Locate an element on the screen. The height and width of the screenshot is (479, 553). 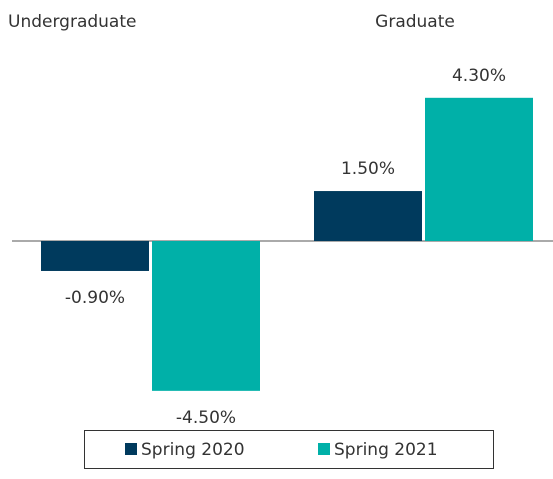
legend-box is located at coordinates (289, 449).